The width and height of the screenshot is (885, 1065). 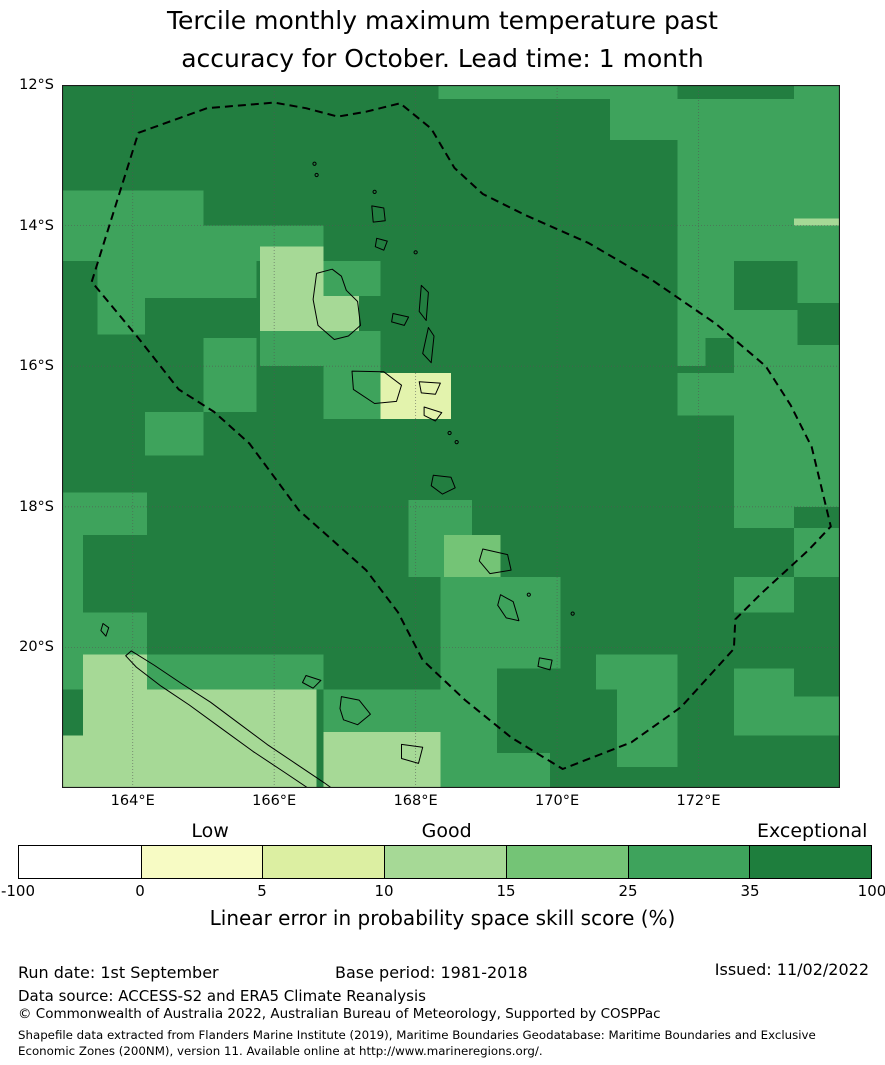 I want to click on colorbar-tick-labels: -100 0 5 10 15 25 35 100, so click(x=443, y=892).